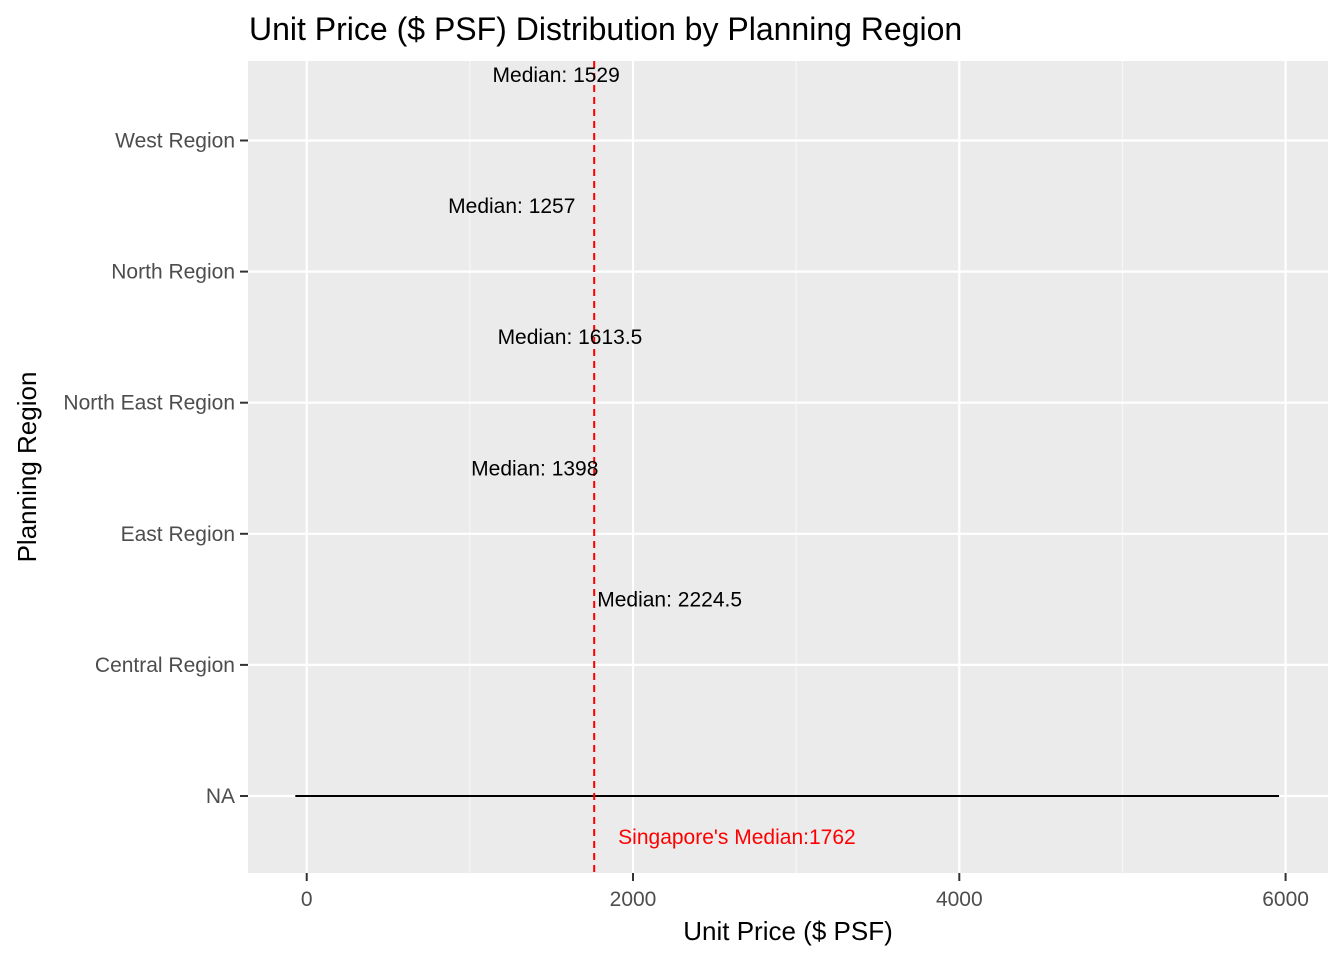  Describe the element at coordinates (178, 534) in the screenshot. I see `y-tick-label: East Region` at that location.